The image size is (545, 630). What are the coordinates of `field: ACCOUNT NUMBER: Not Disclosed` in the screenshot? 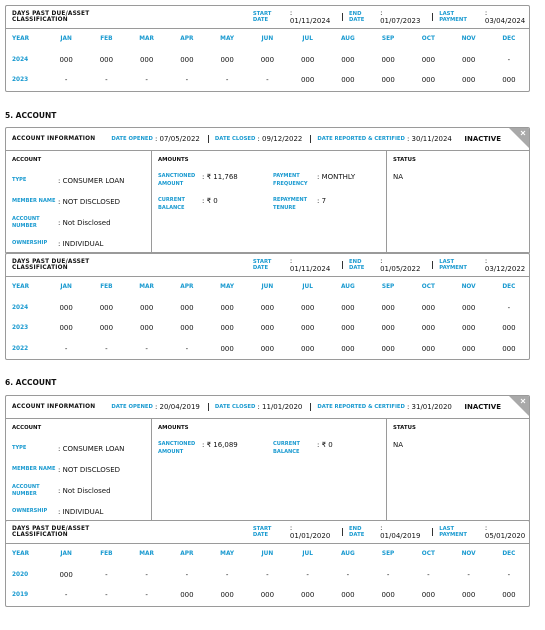 It's located at (78, 223).